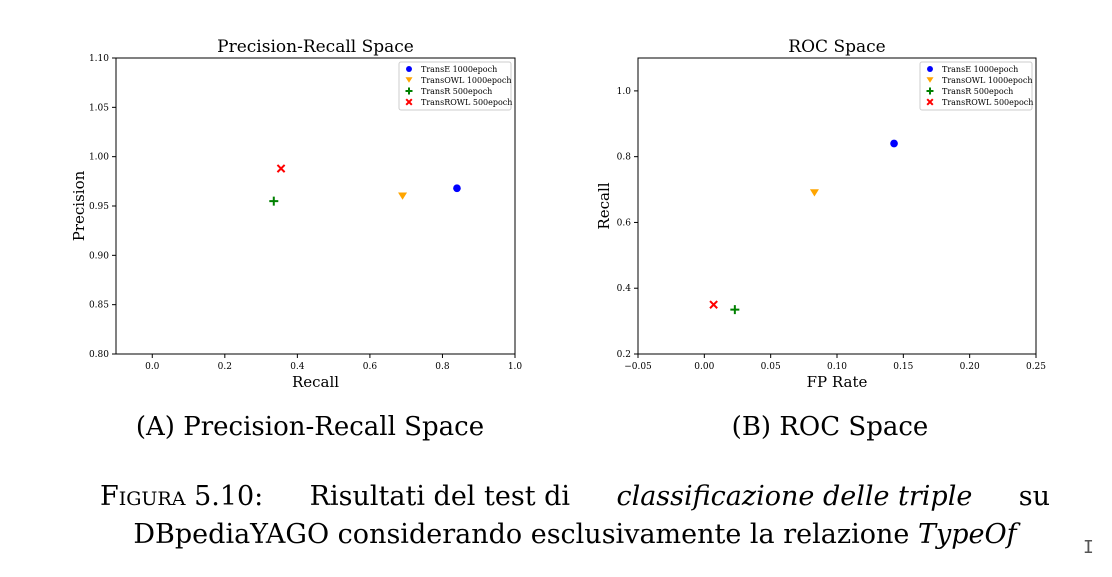 This screenshot has height=577, width=1112. Describe the element at coordinates (79, 205) in the screenshot. I see `y-axis-label: Precision` at that location.